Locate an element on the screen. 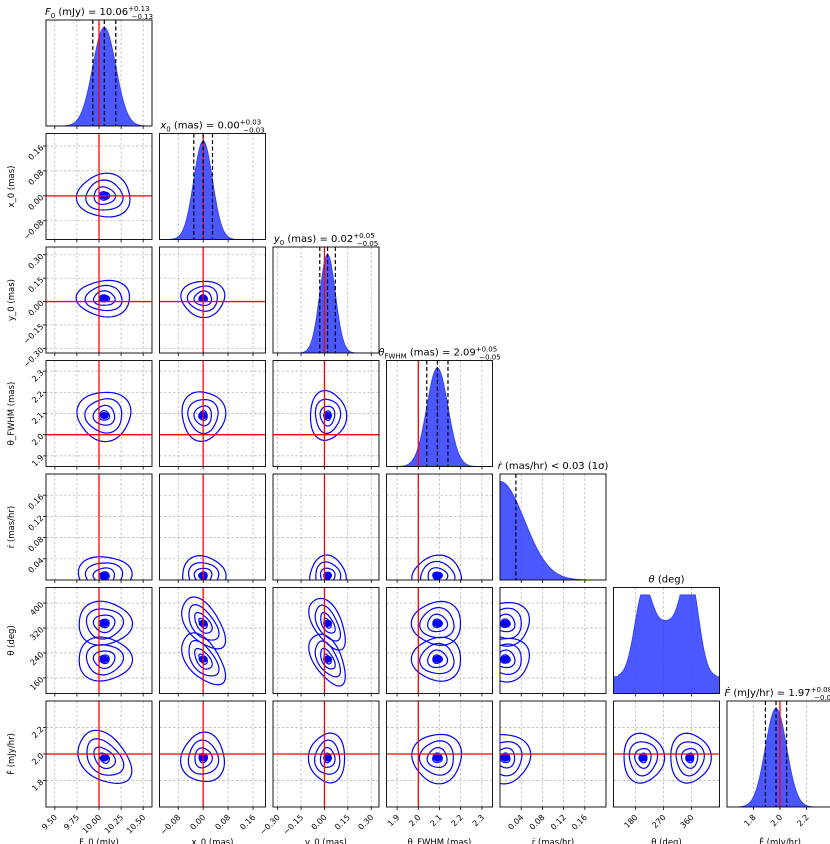 The width and height of the screenshot is (830, 844). contour-y0-Fdot is located at coordinates (326, 758).